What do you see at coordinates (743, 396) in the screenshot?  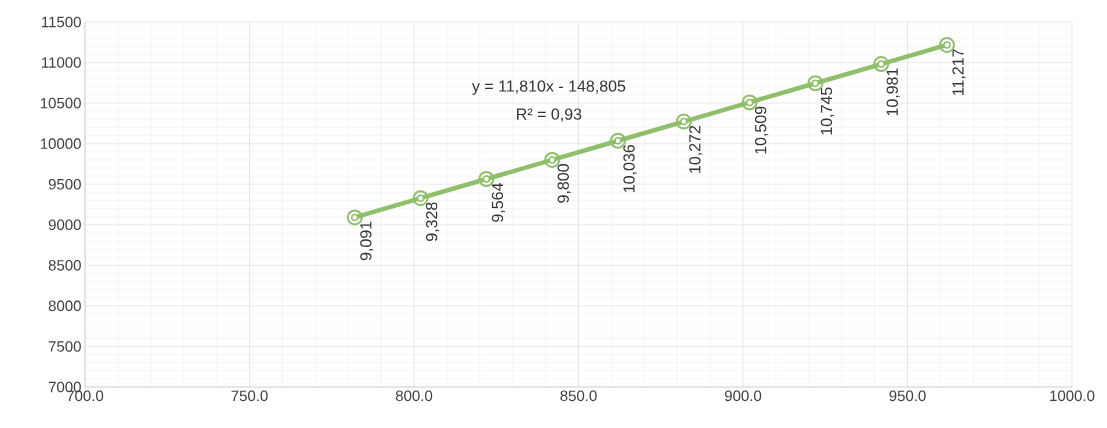 I see `x-tick-label: 900.0` at bounding box center [743, 396].